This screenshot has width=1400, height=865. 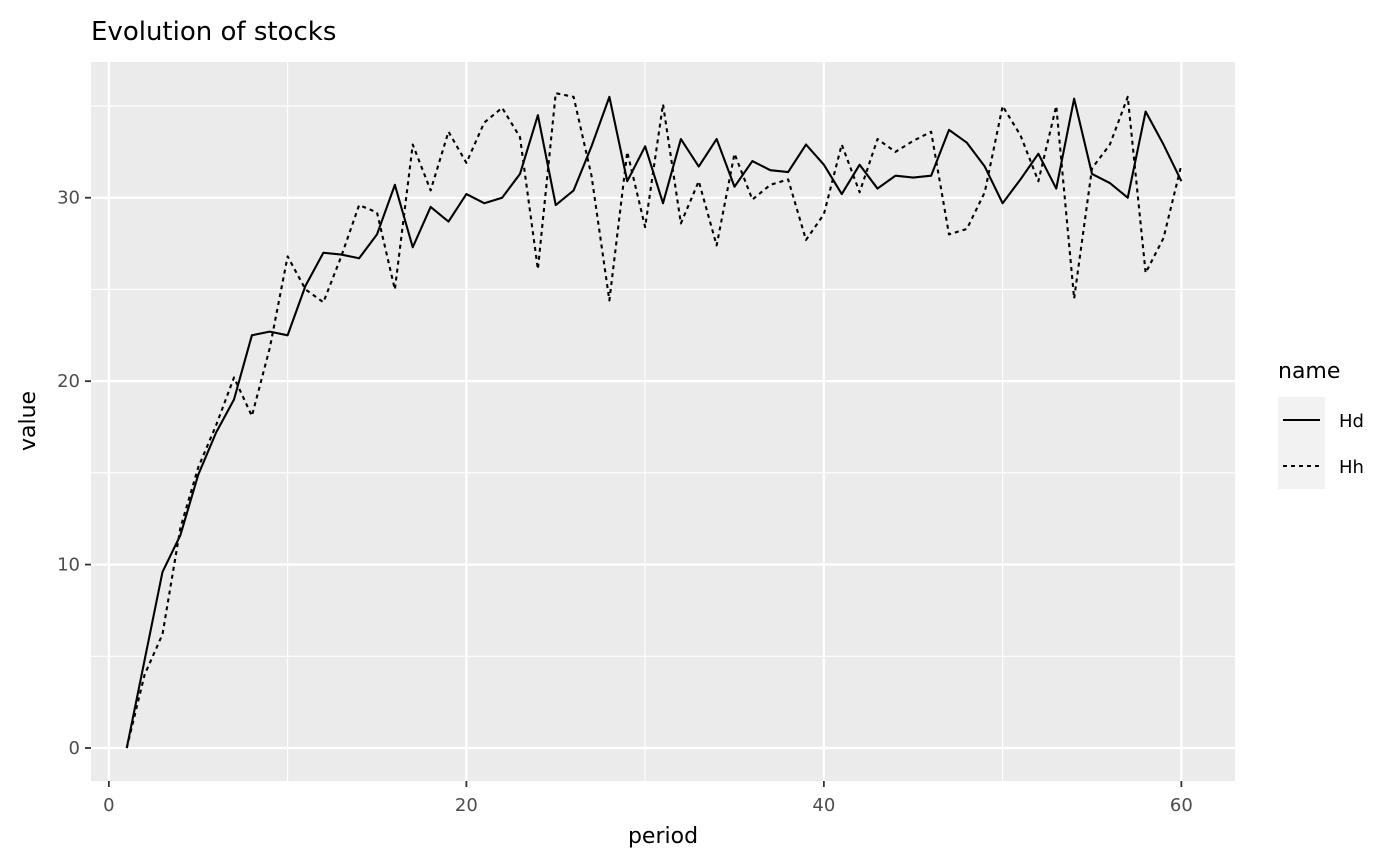 I want to click on legend-key-background, so click(x=1301, y=443).